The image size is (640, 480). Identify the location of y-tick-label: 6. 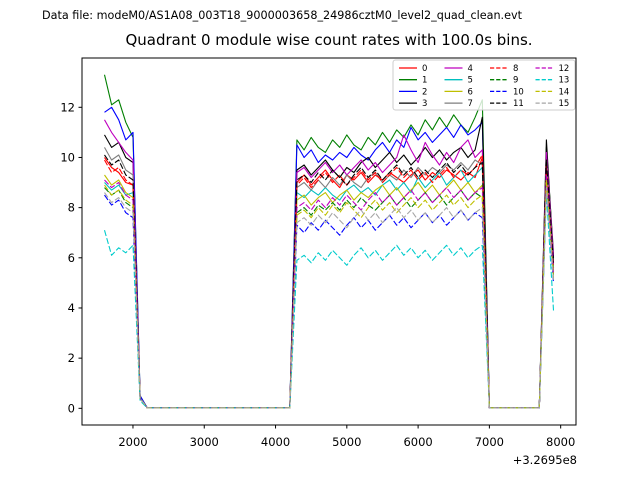
(71, 258).